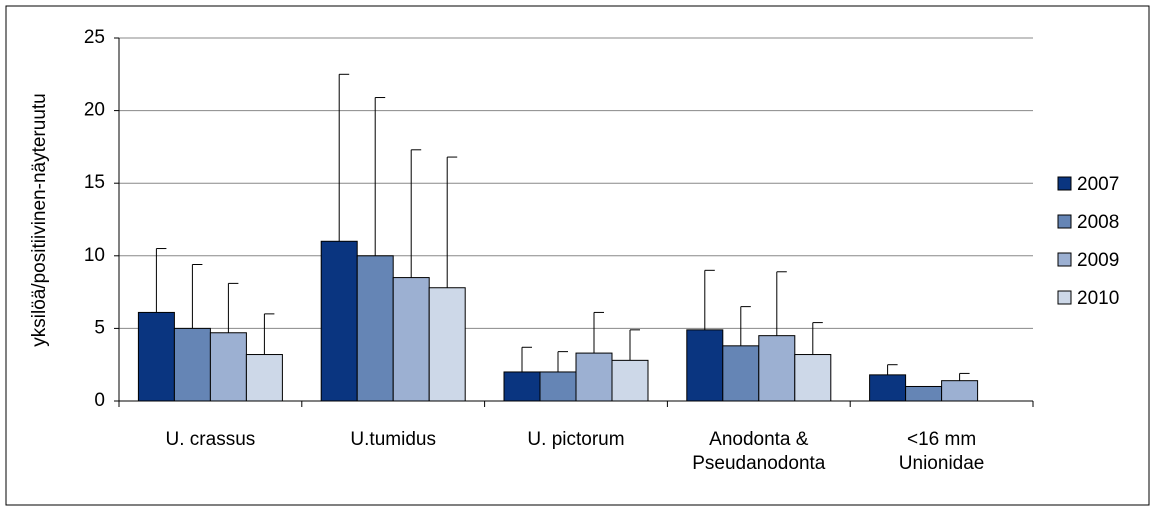 The image size is (1155, 516). What do you see at coordinates (211, 439) in the screenshot?
I see `x-tick-label: U. crassus` at bounding box center [211, 439].